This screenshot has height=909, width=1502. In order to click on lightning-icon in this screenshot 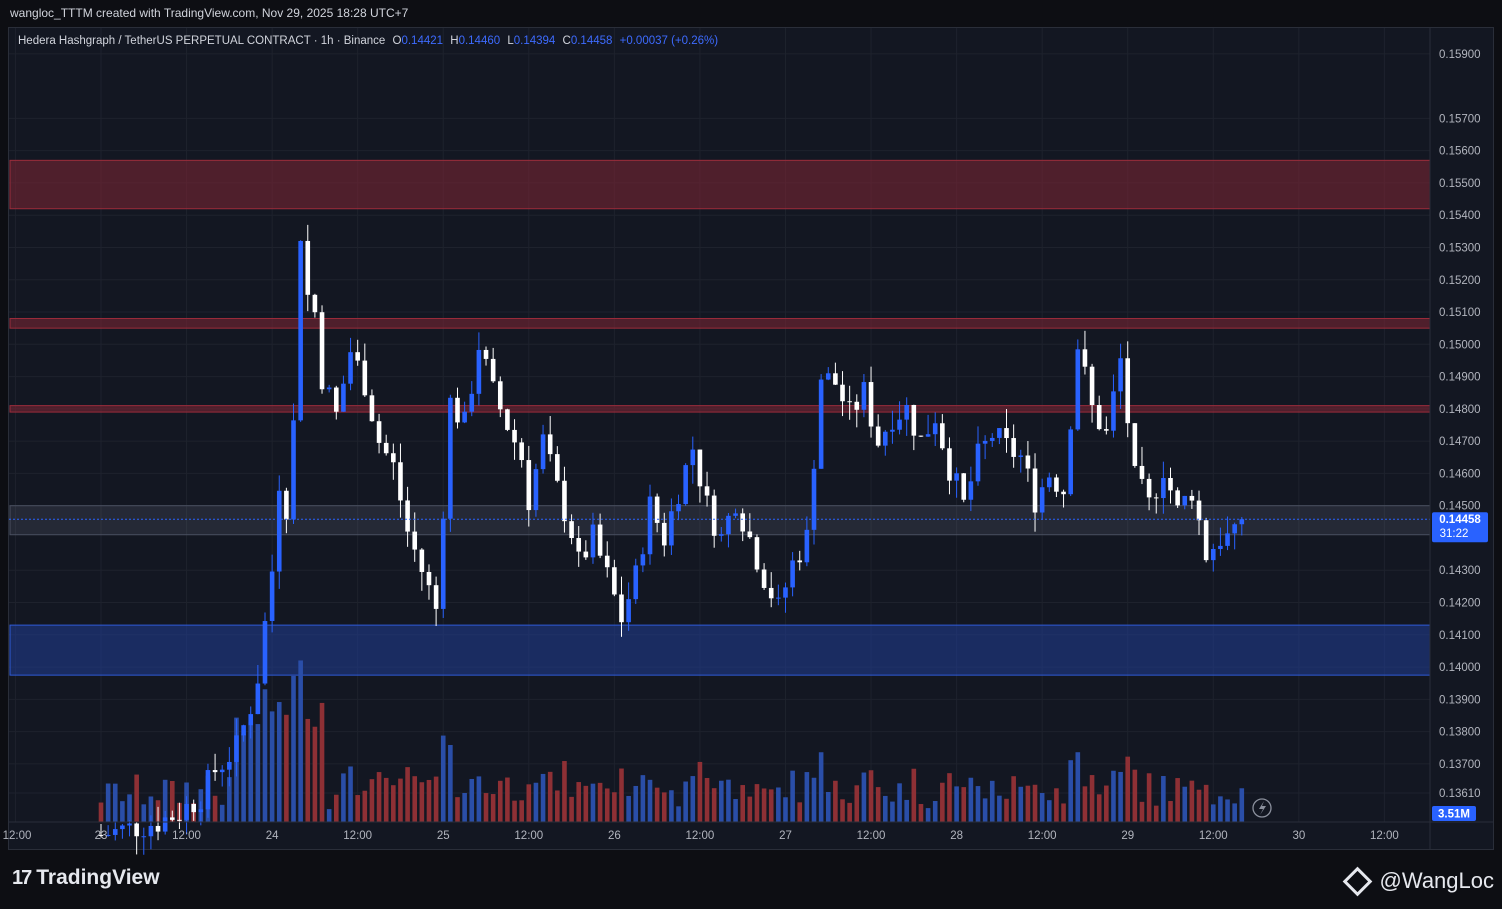, I will do `click(1262, 808)`.